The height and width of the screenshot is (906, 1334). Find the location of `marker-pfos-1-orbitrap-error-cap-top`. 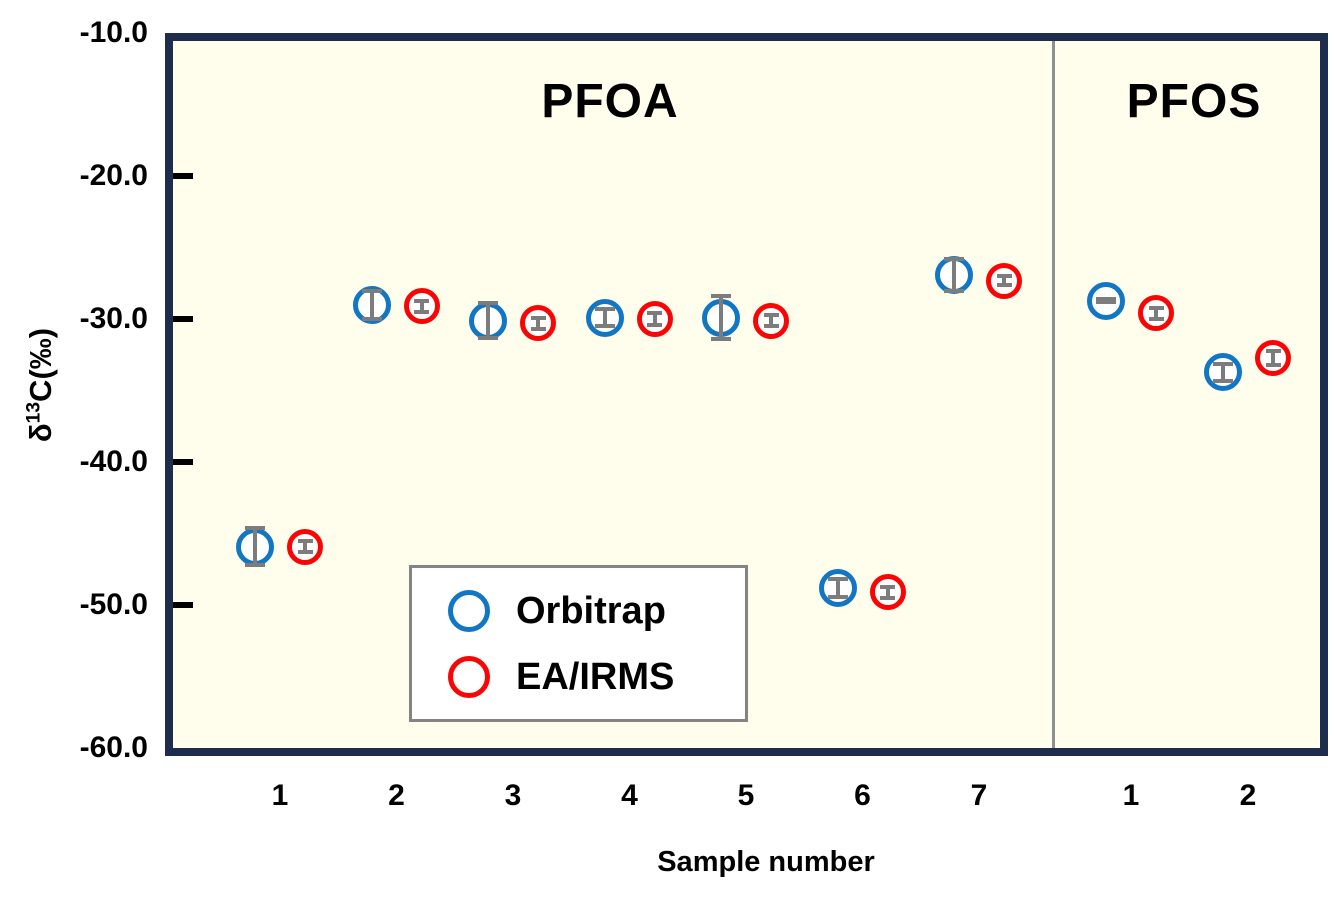

marker-pfos-1-orbitrap-error-cap-top is located at coordinates (1106, 299).